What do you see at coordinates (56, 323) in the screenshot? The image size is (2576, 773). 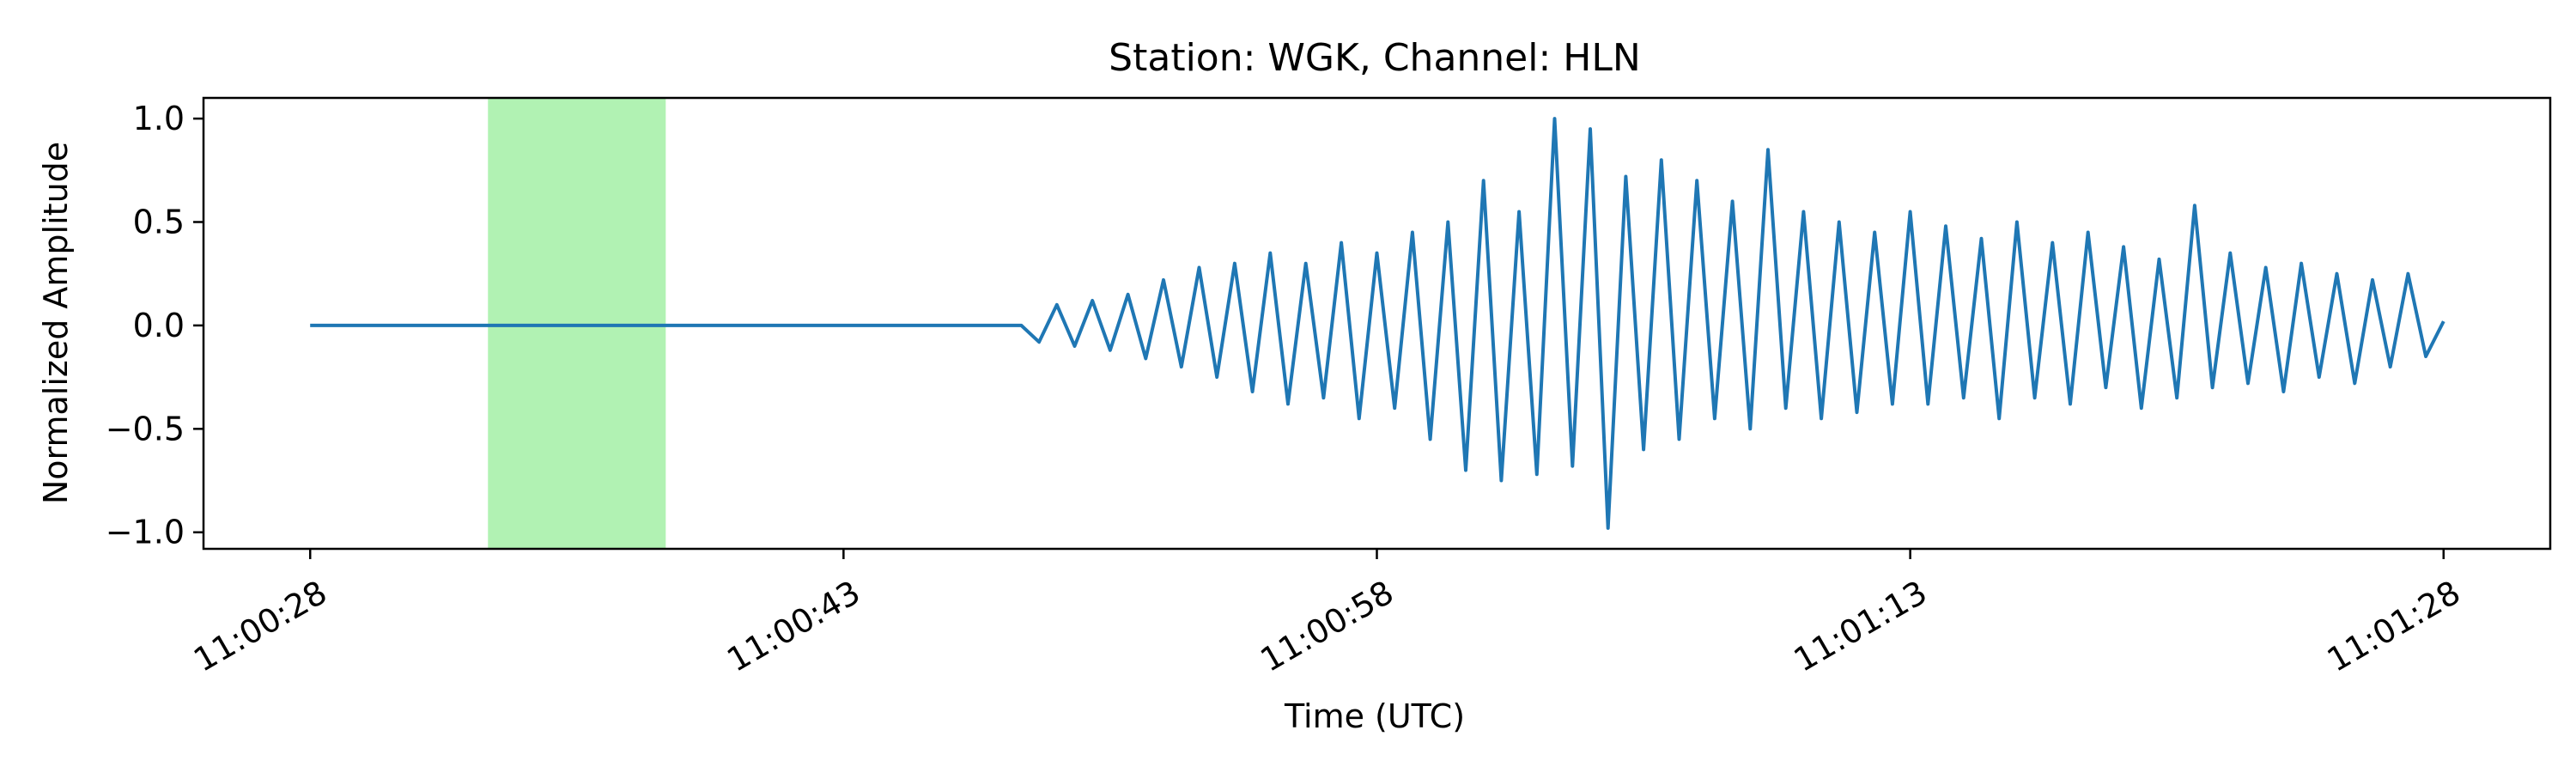 I see `y-axis-label: Normalized Amplitude` at bounding box center [56, 323].